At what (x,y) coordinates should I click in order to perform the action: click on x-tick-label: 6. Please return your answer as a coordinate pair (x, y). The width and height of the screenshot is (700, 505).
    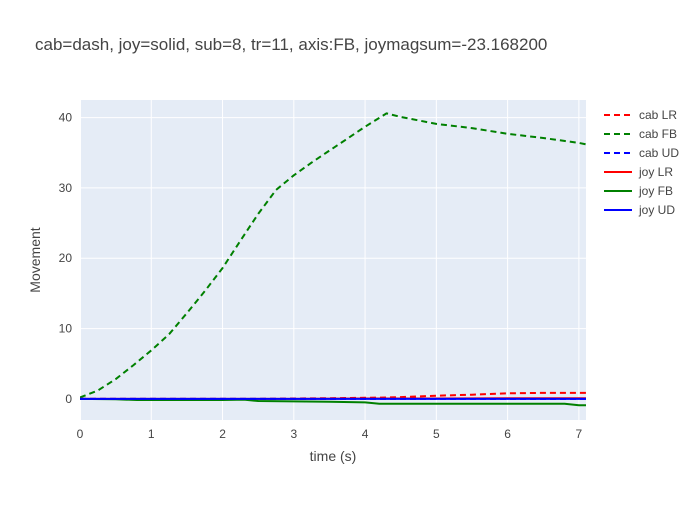
    Looking at the image, I should click on (507, 434).